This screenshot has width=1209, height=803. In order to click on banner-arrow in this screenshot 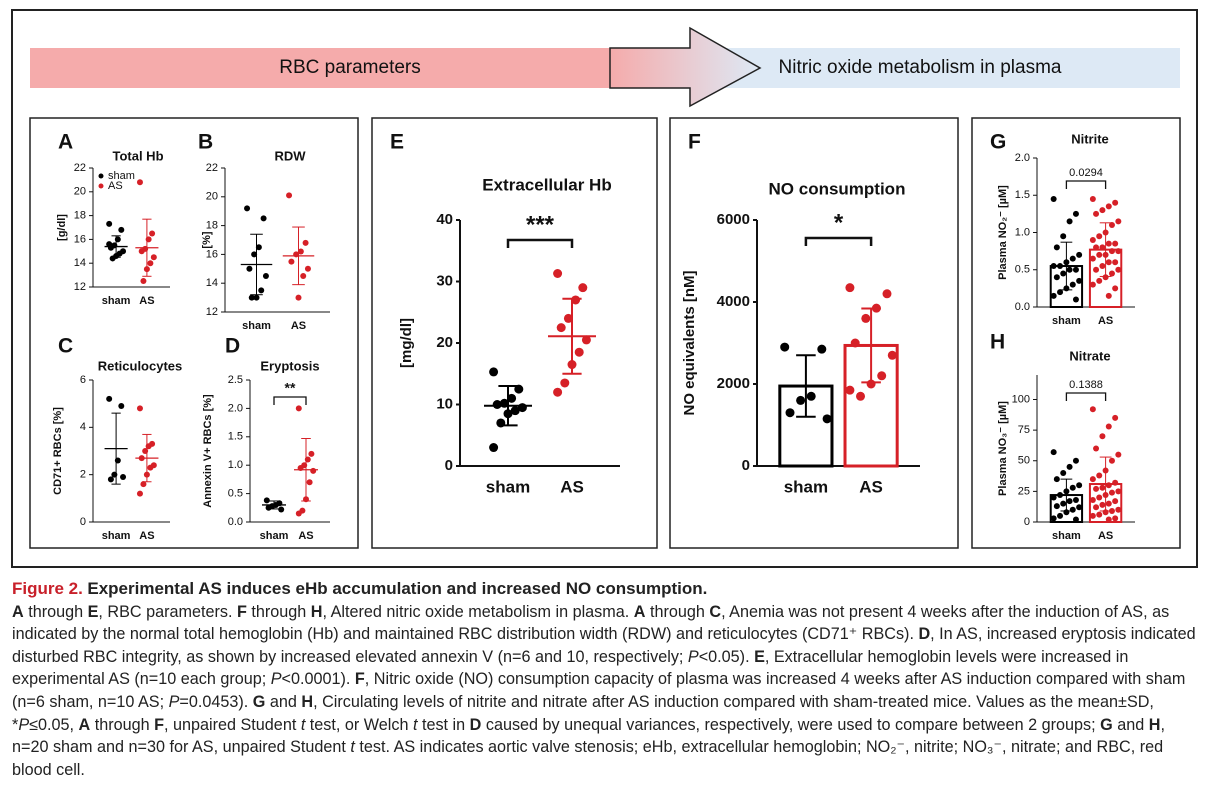, I will do `click(685, 67)`.